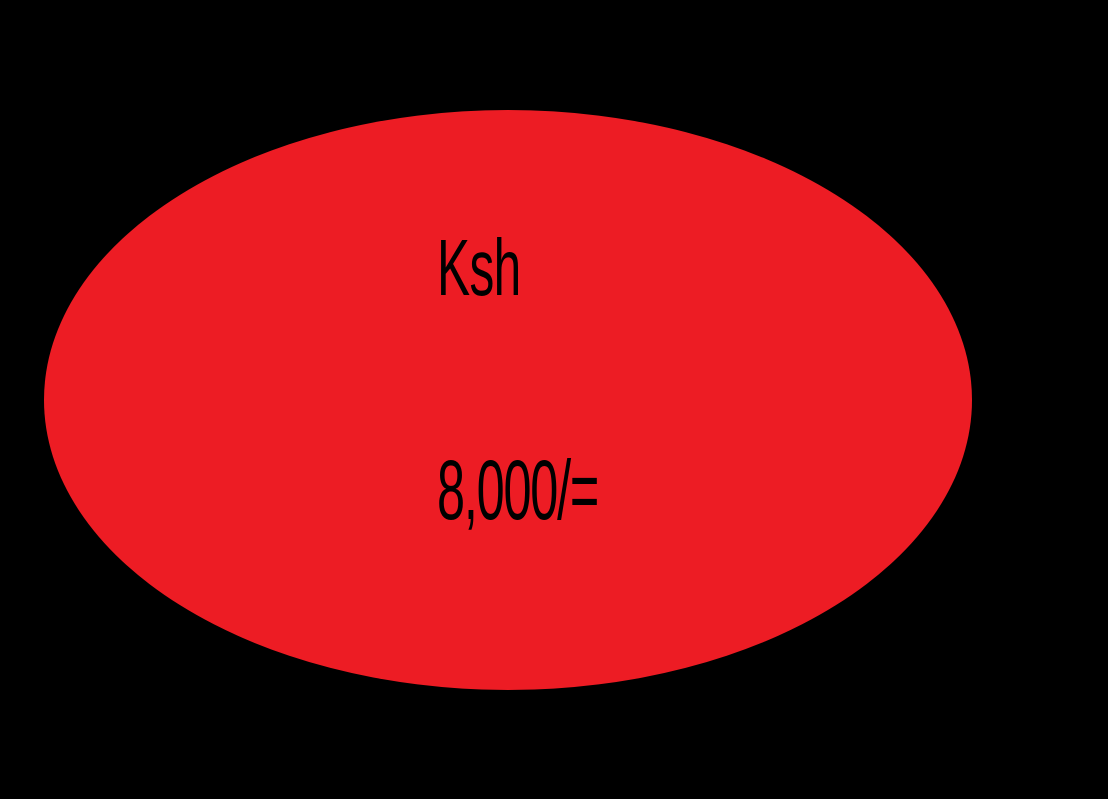 This screenshot has height=799, width=1108. I want to click on price-amount: 8,000/=, so click(518, 490).